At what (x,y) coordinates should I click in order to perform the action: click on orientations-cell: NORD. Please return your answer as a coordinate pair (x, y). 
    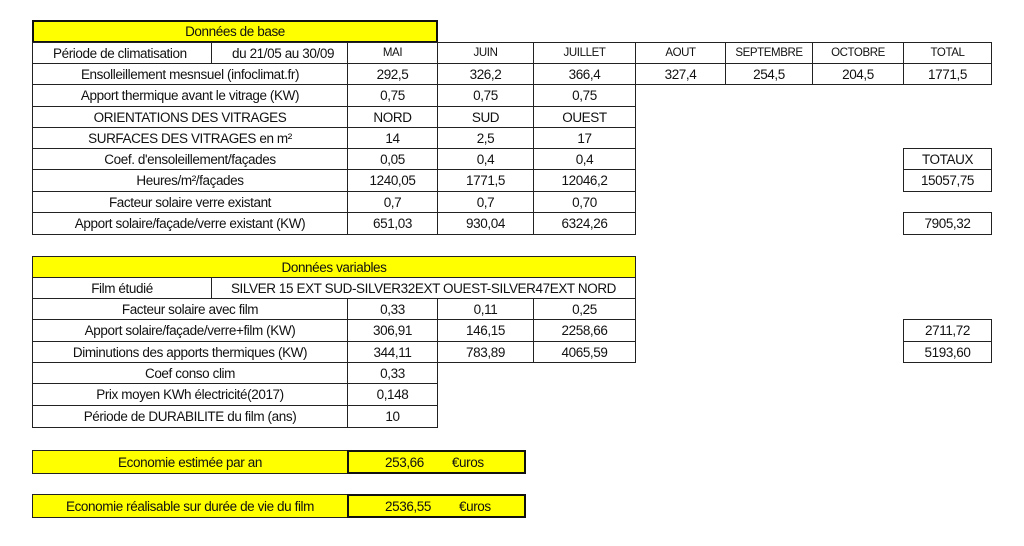
    Looking at the image, I should click on (392, 117).